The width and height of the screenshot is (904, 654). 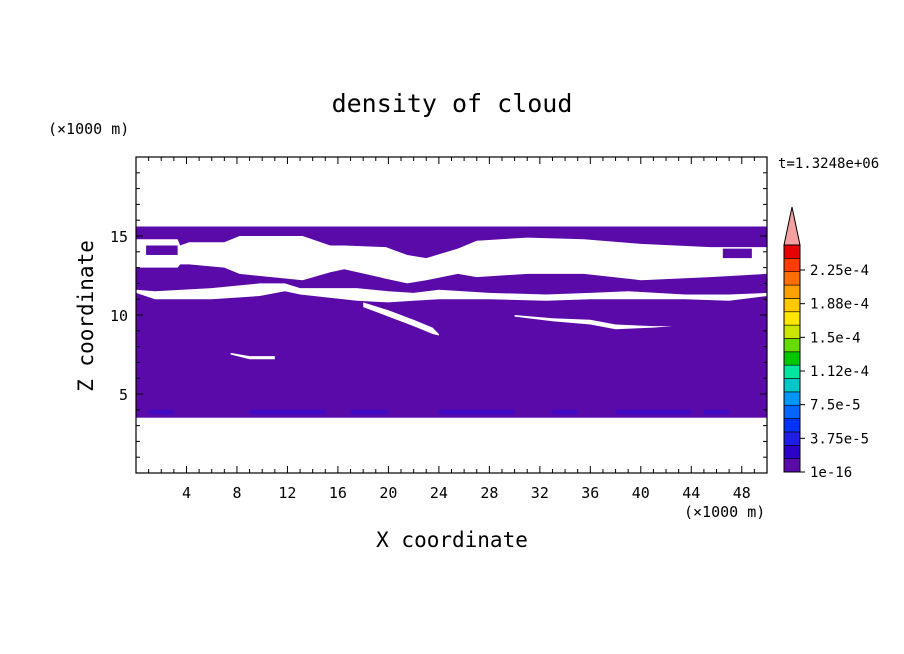 What do you see at coordinates (88, 129) in the screenshot?
I see `y-unit-label: (×1000 m)` at bounding box center [88, 129].